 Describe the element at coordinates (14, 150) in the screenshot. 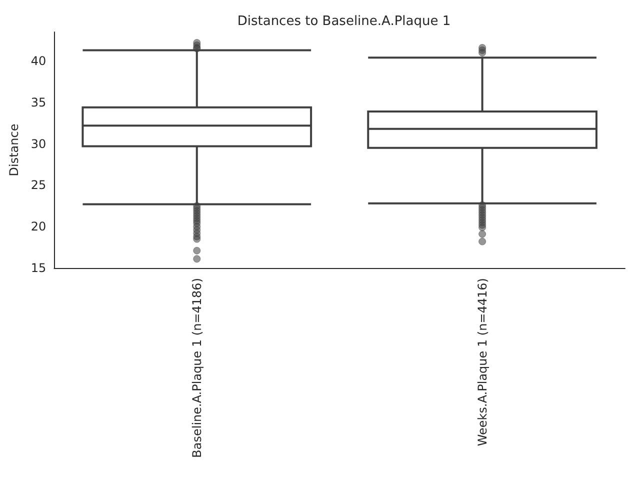

I see `y-axis-title: Distance` at that location.